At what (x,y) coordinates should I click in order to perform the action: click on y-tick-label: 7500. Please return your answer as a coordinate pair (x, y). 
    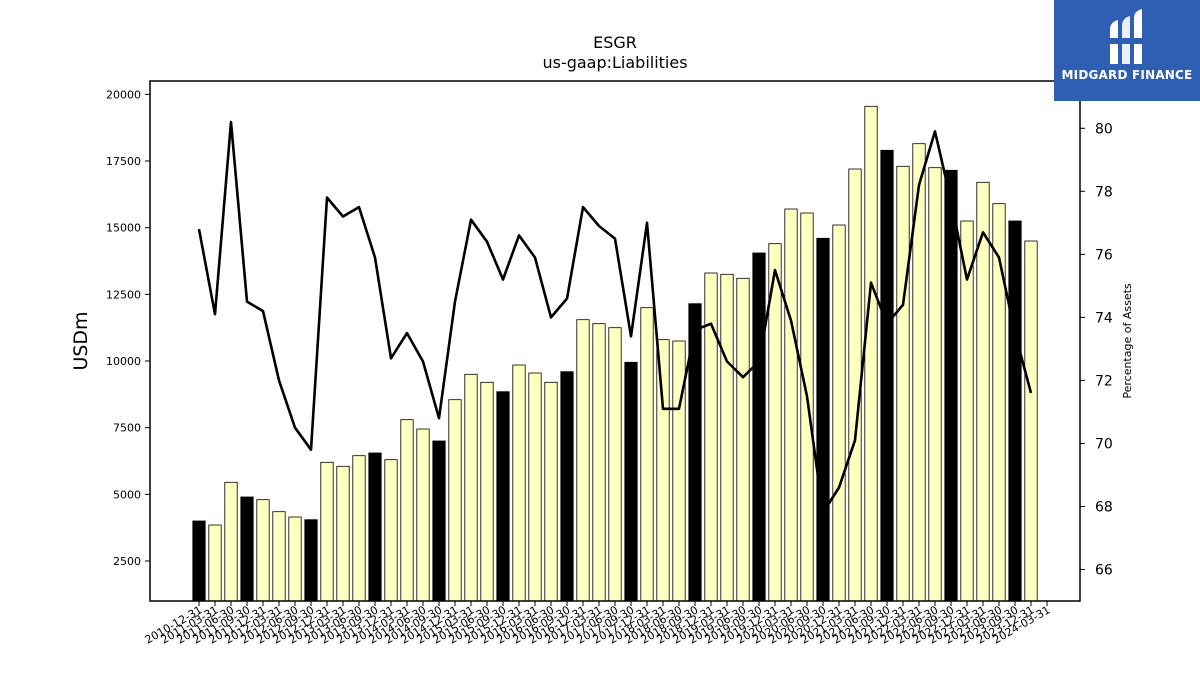
    Looking at the image, I should click on (127, 428).